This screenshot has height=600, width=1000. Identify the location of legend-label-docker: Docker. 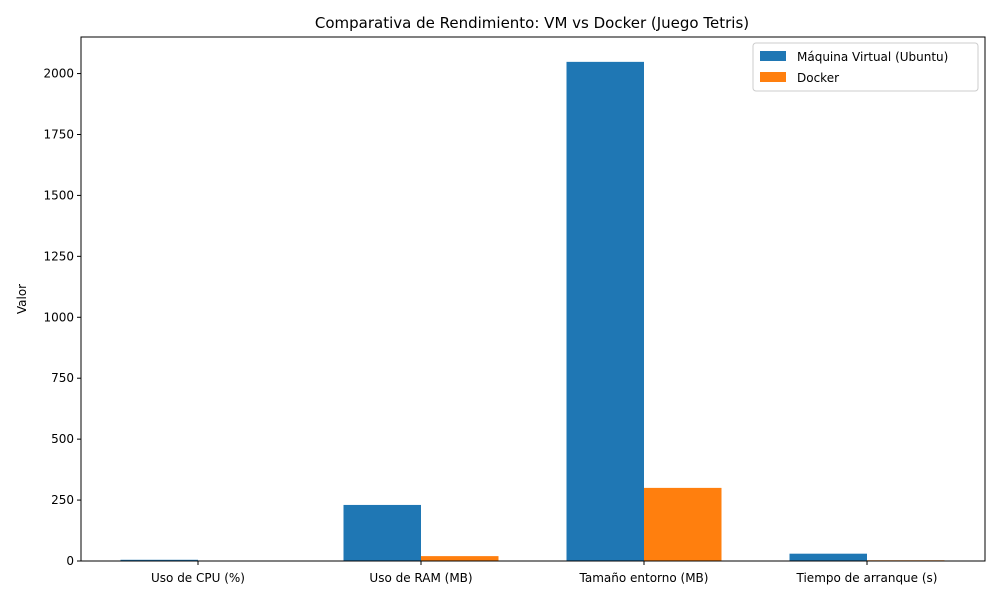
(818, 78).